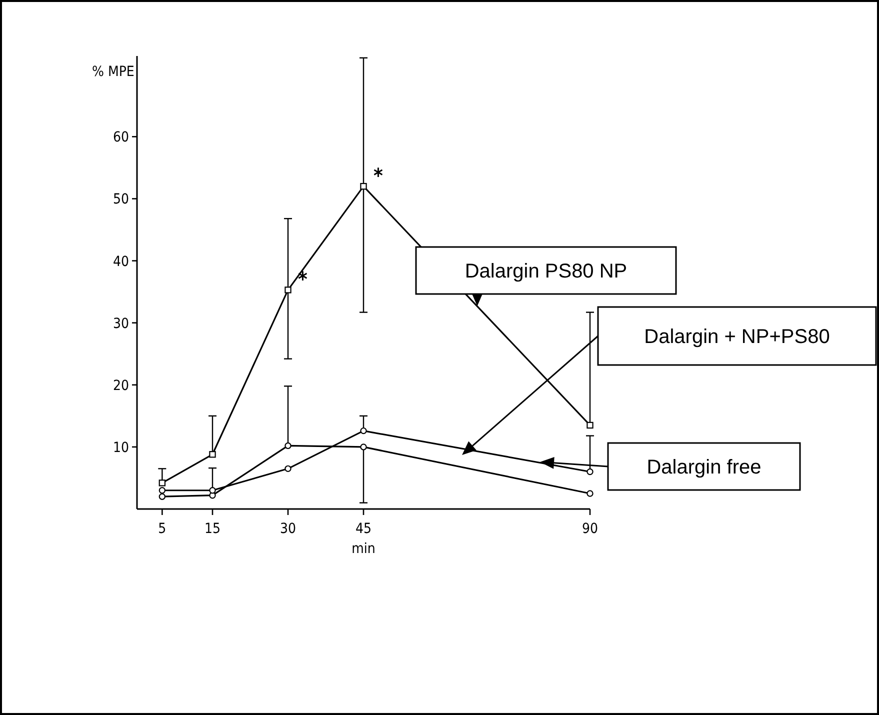 This screenshot has width=879, height=715. What do you see at coordinates (704, 467) in the screenshot?
I see `text: Dalargin free` at bounding box center [704, 467].